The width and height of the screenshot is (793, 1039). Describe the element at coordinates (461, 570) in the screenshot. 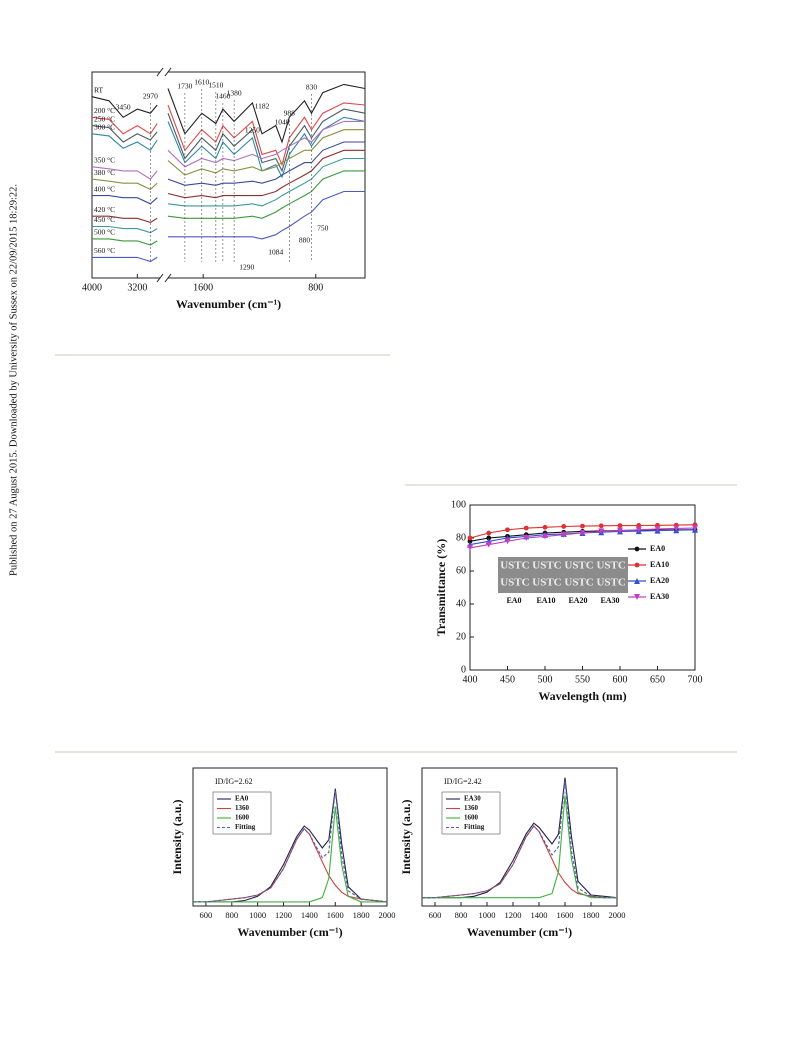

I see `y-tick-label: 60` at that location.